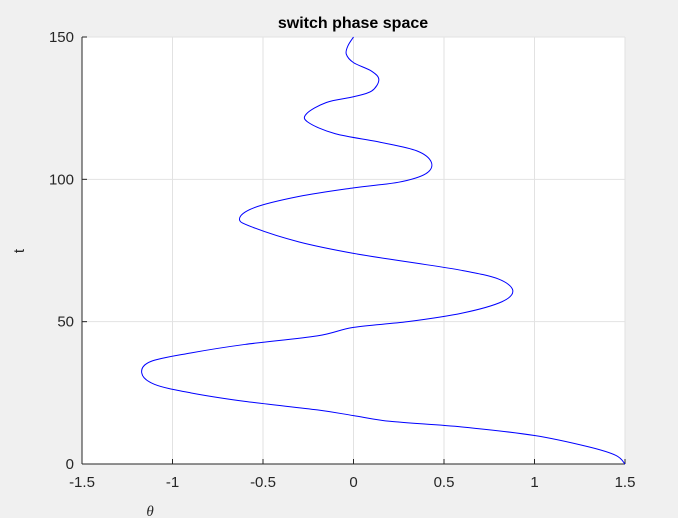 This screenshot has width=678, height=518. What do you see at coordinates (61, 37) in the screenshot?
I see `y-tick-label: 150` at bounding box center [61, 37].